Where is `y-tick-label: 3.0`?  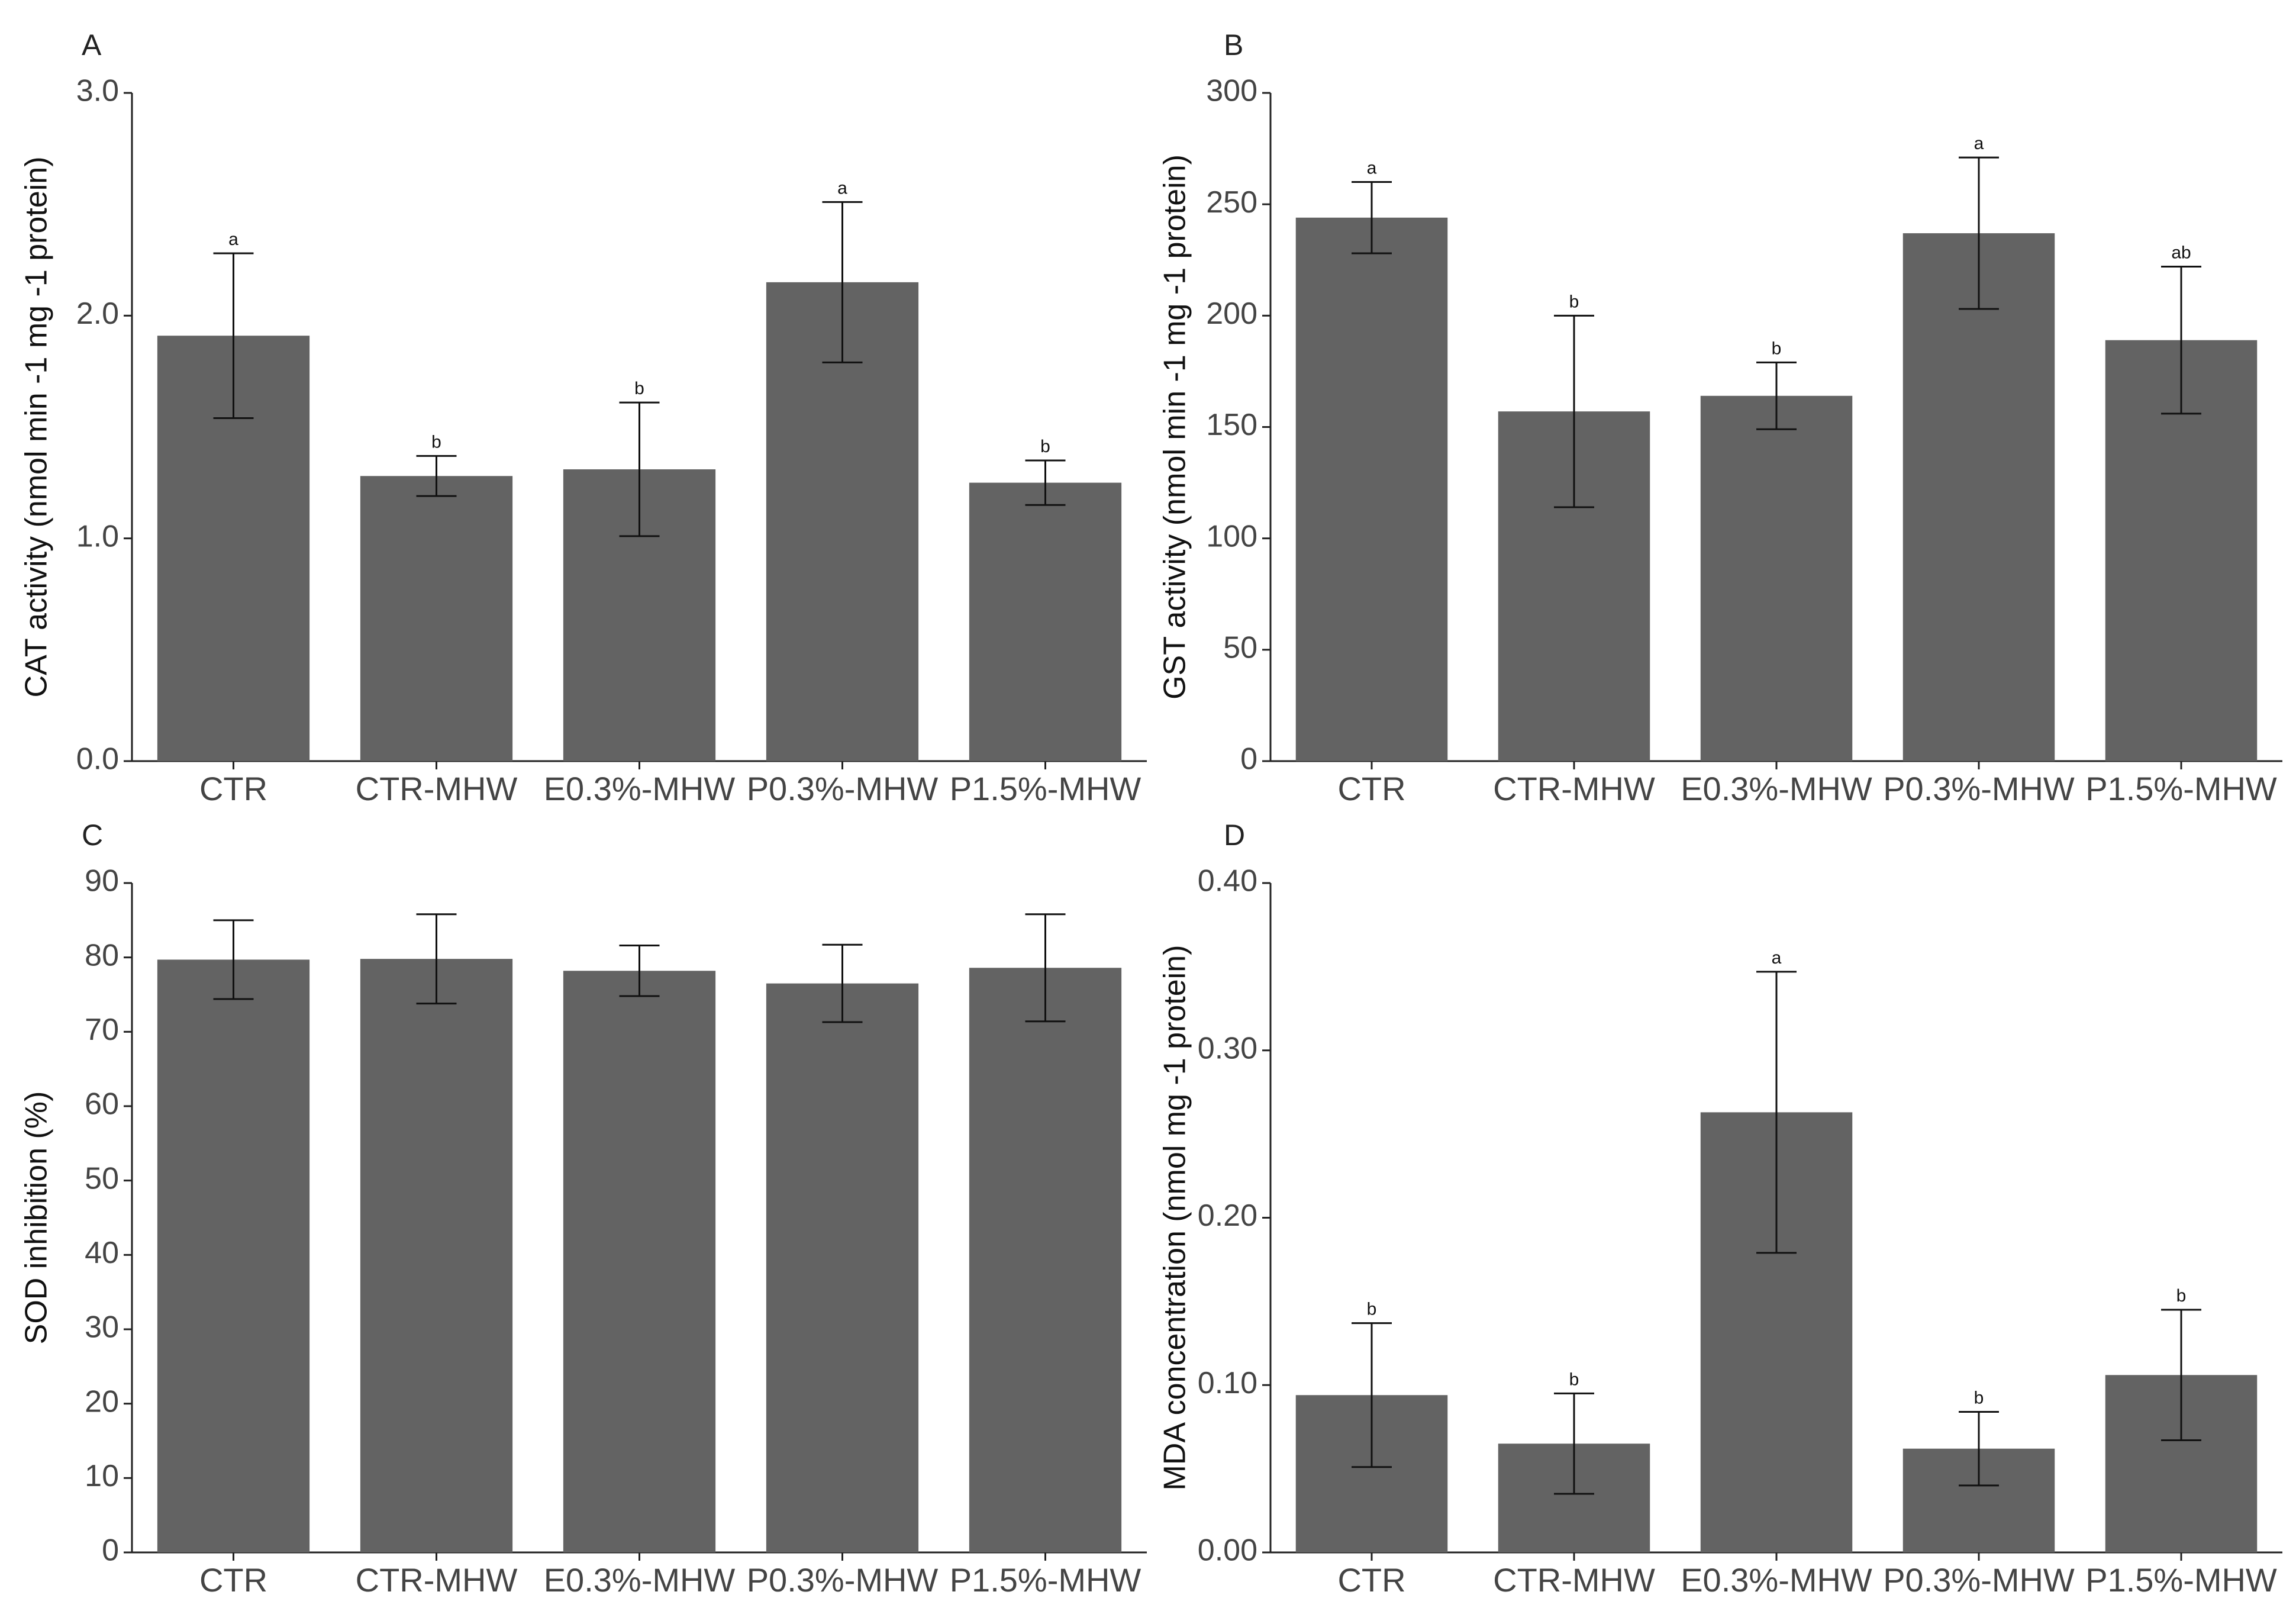 y-tick-label: 3.0 is located at coordinates (97, 91).